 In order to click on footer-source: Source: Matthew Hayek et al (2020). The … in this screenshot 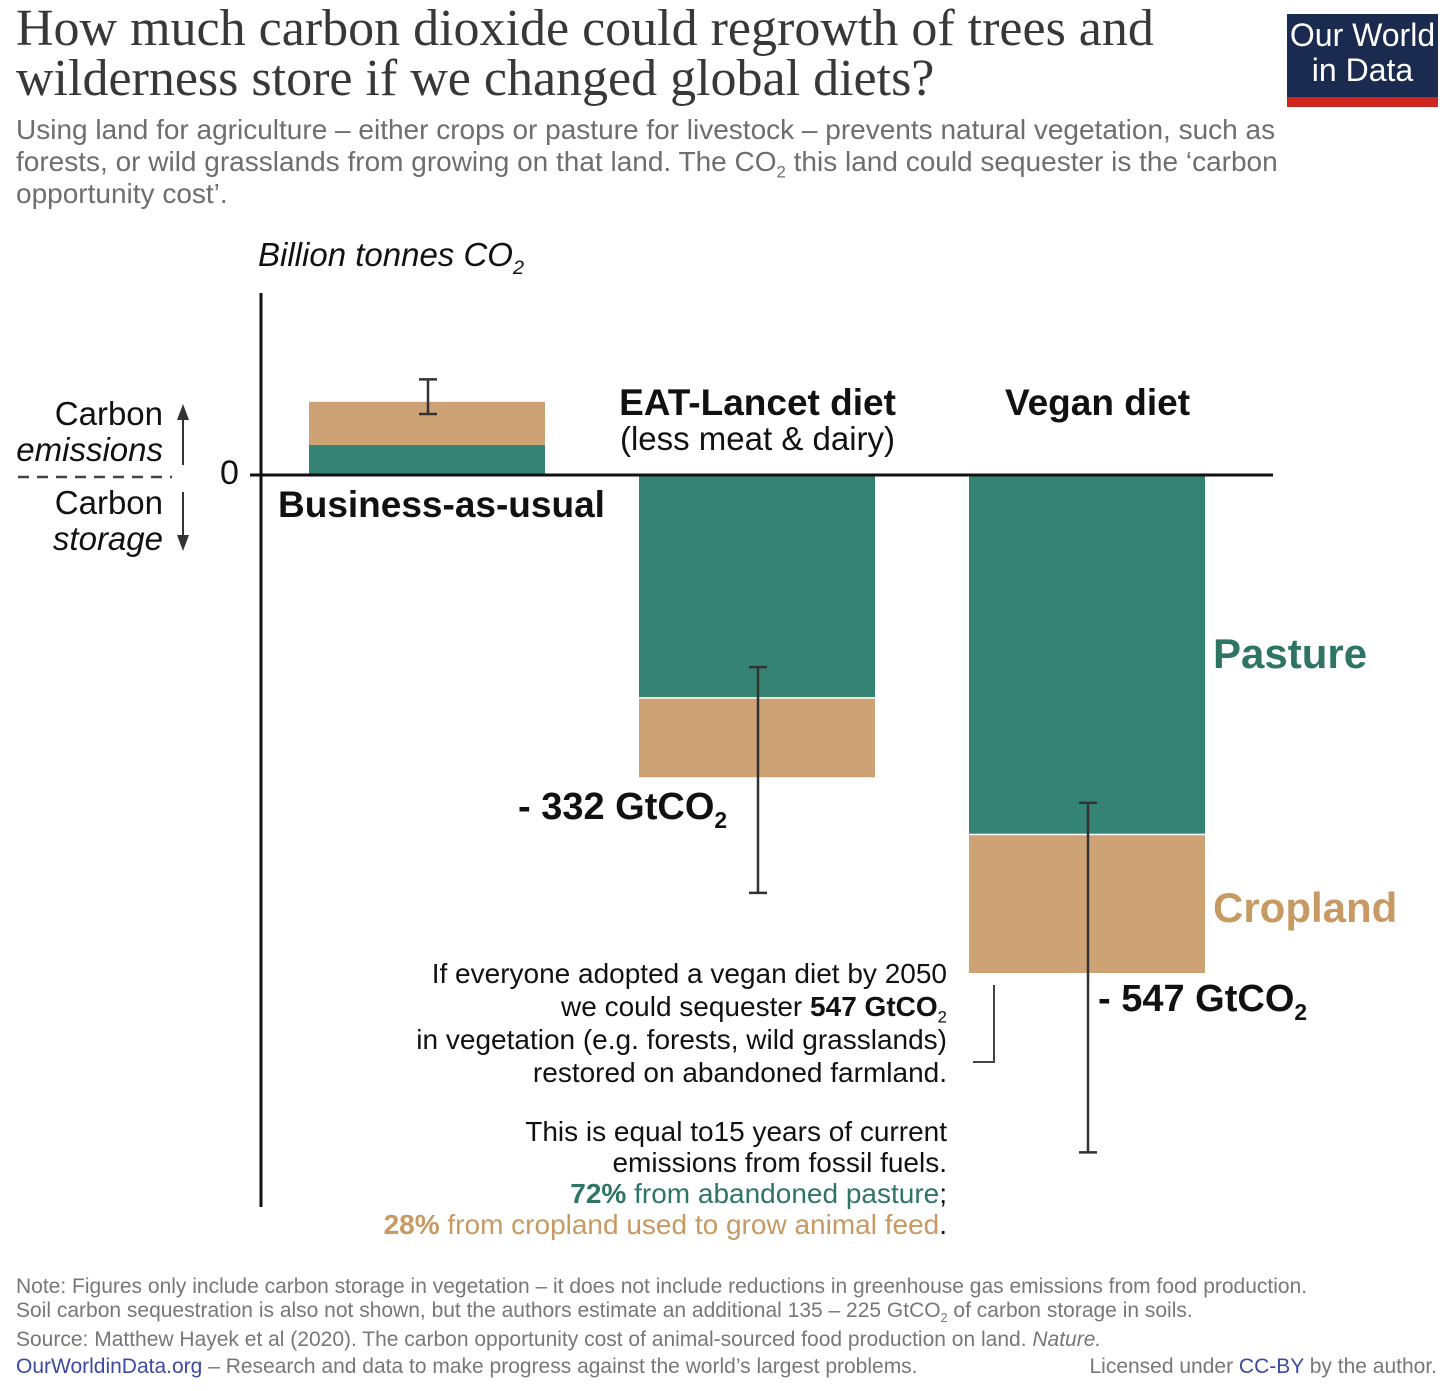, I will do `click(558, 1340)`.